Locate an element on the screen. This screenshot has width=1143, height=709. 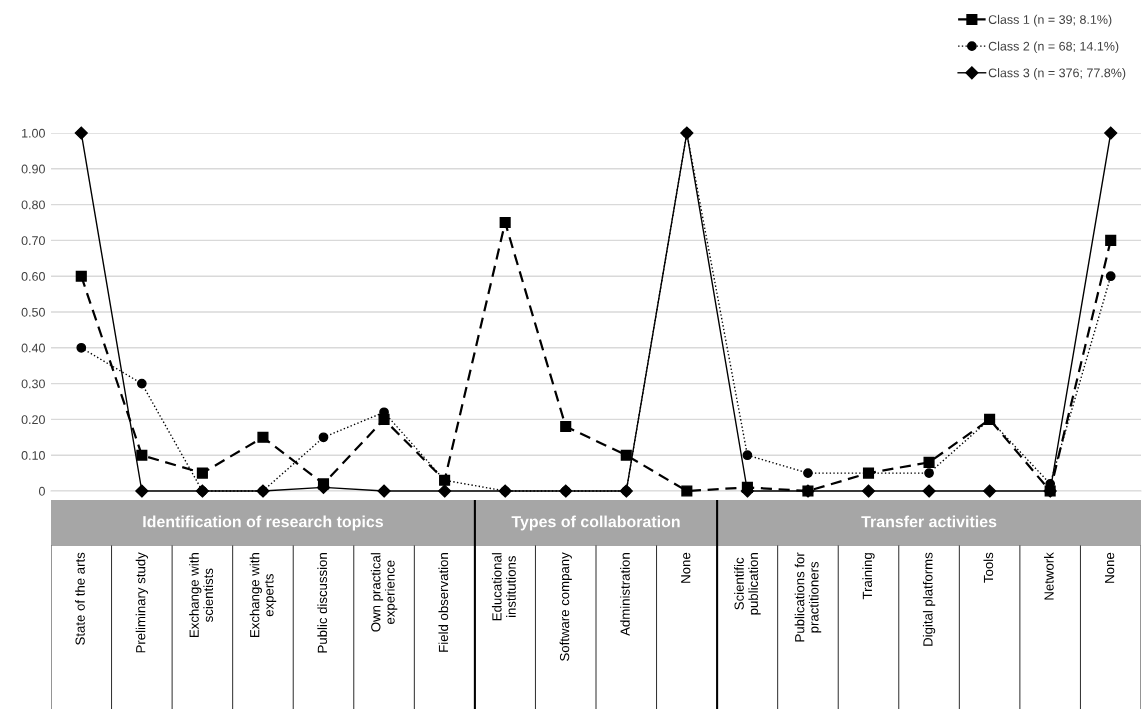
x-tick-label: Exchange with scientists is located at coordinates (201, 595).